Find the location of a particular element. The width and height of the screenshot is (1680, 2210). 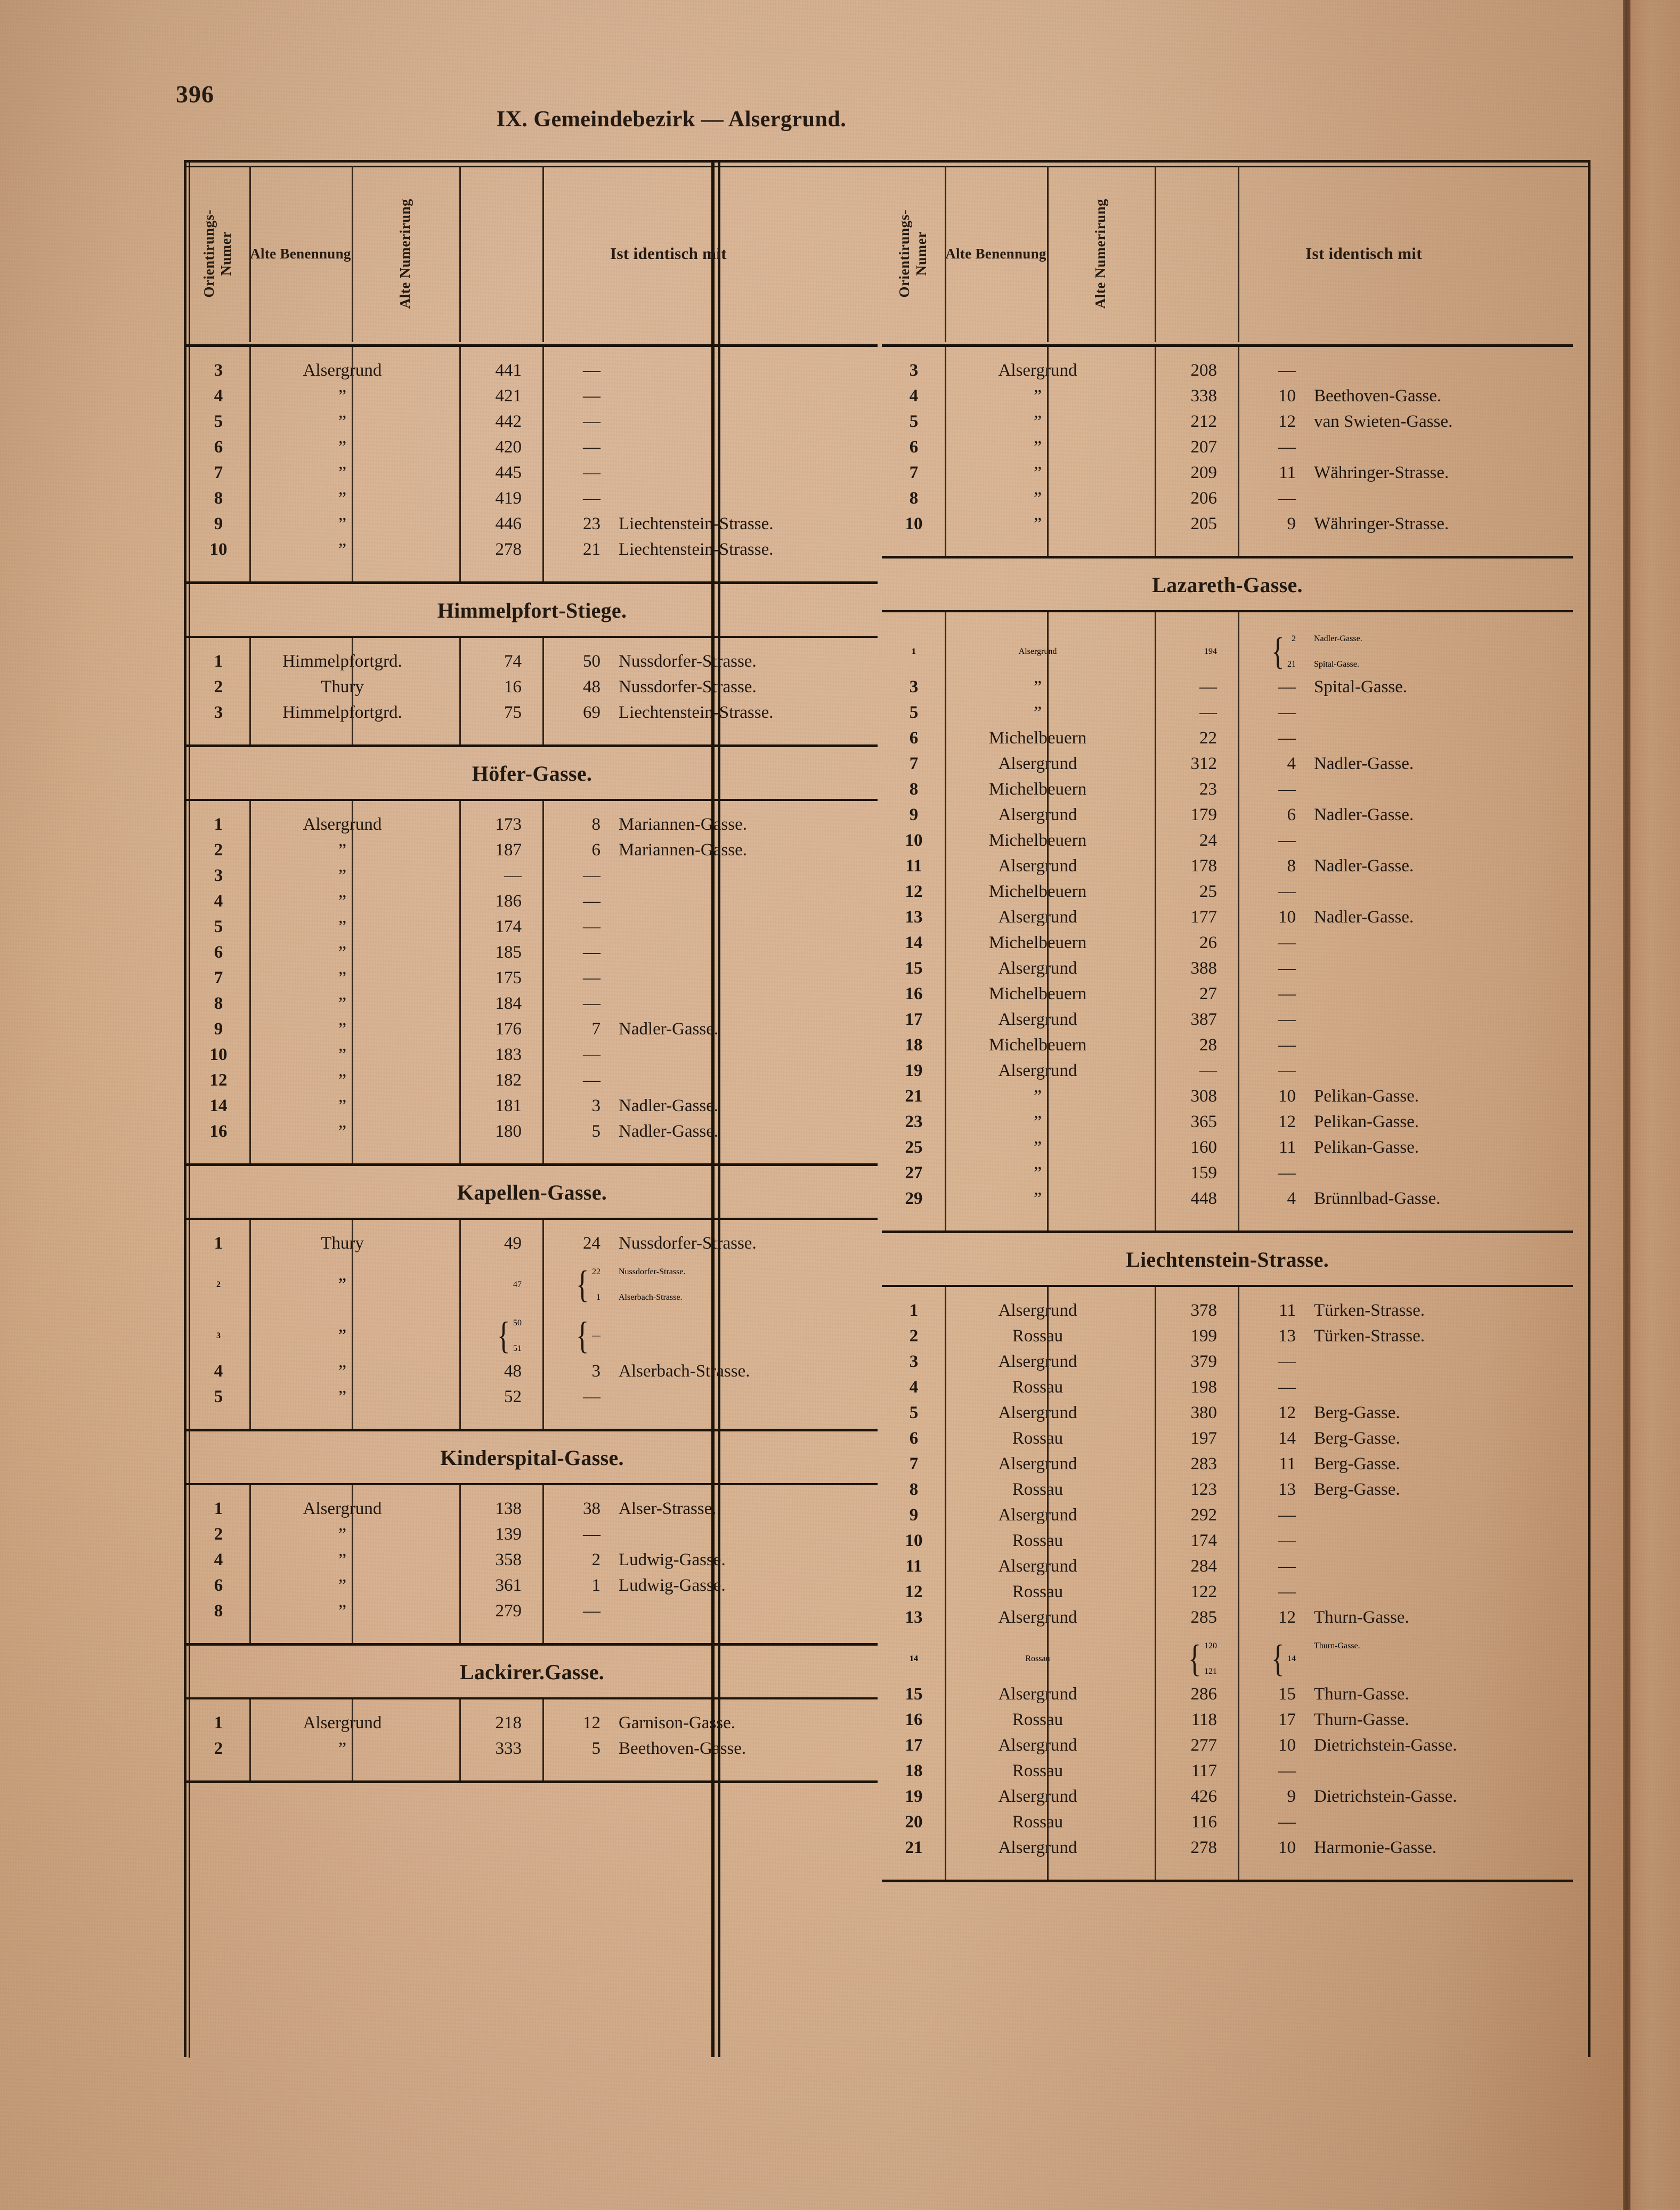

cell-identisch-numer: 15 is located at coordinates (1287, 1694).